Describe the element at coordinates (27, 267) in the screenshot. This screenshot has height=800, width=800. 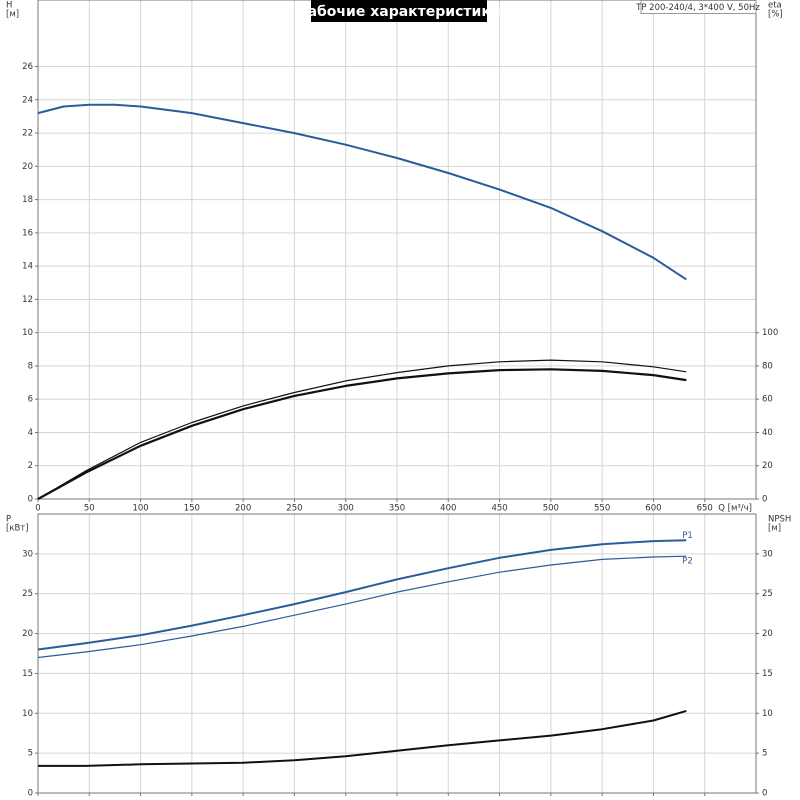
I see `y-tick-label: 14` at that location.